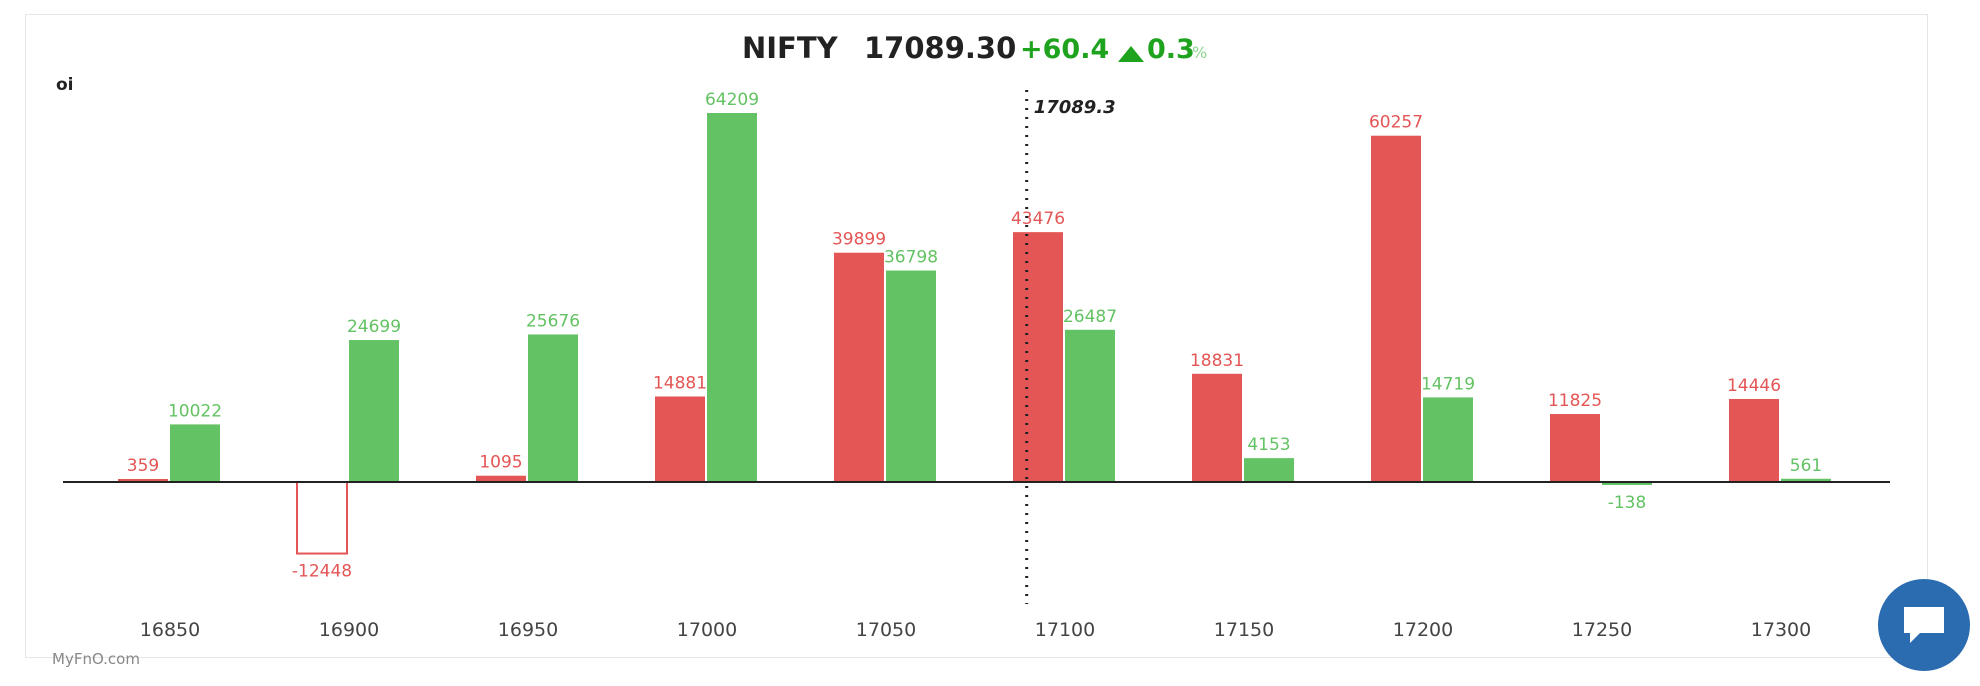  I want to click on green-value-label: 14719, so click(1448, 384).